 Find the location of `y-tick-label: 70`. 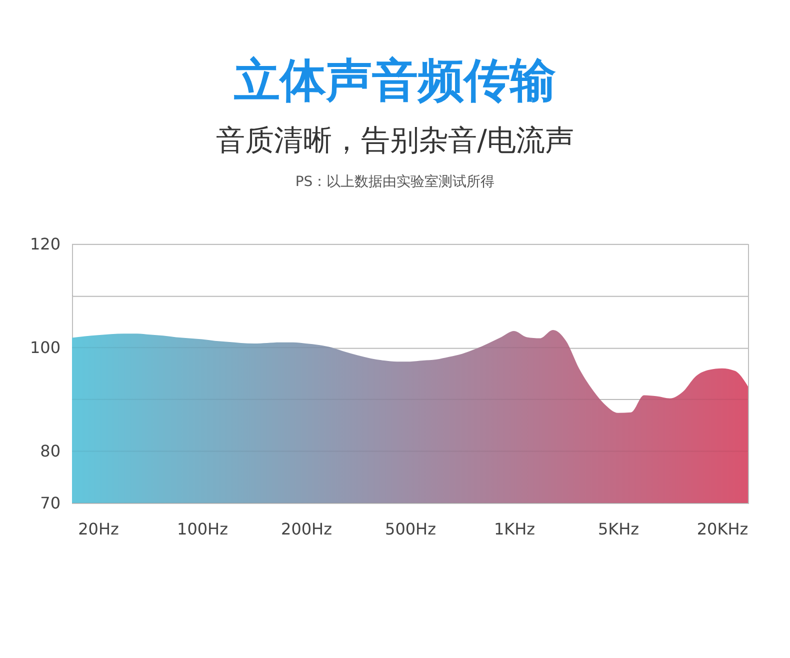

y-tick-label: 70 is located at coordinates (50, 503).